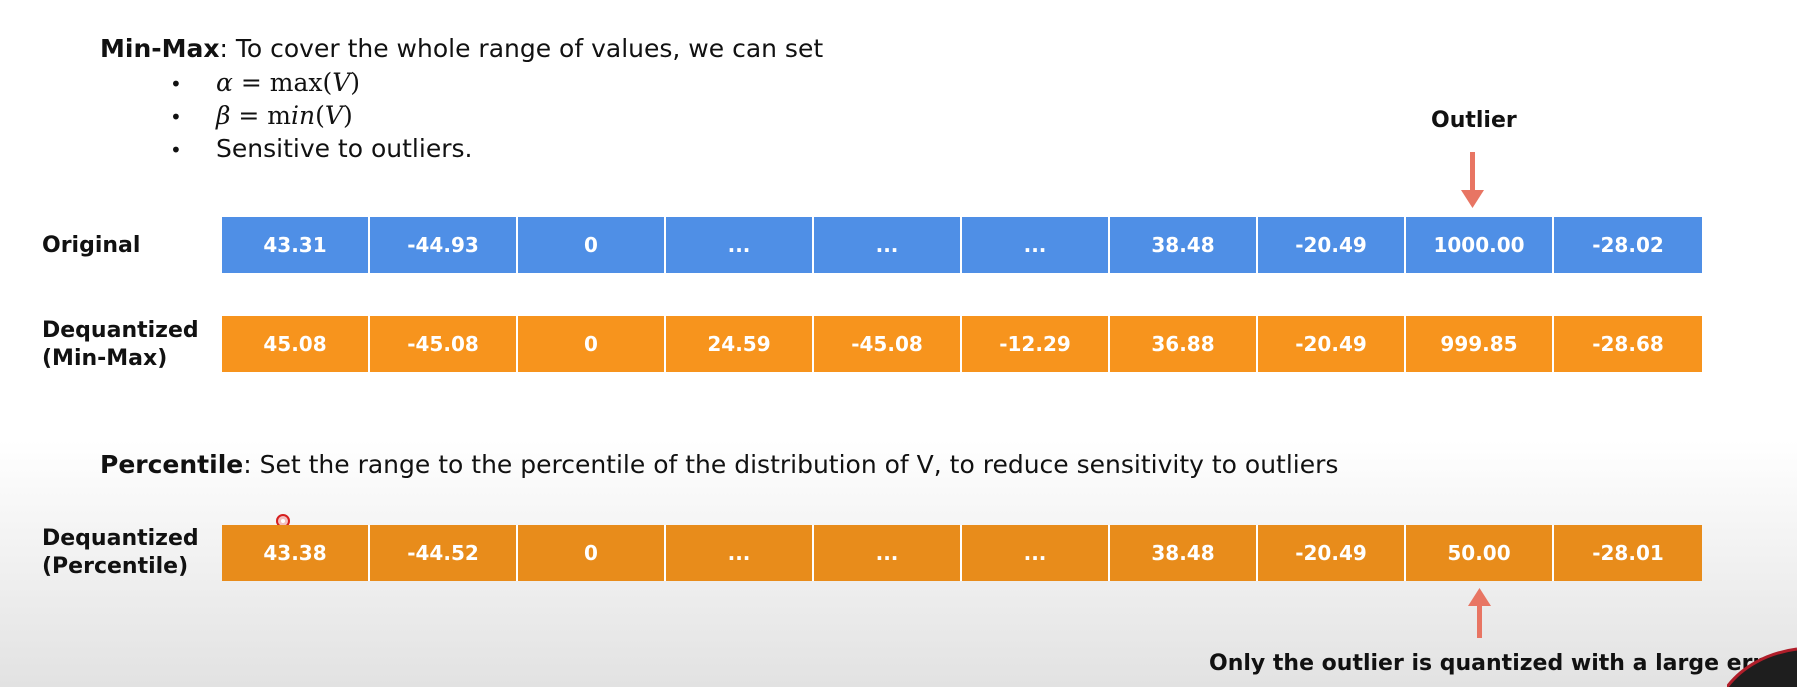 The width and height of the screenshot is (1797, 687). What do you see at coordinates (592, 245) in the screenshot?
I see `original-cell: 0` at bounding box center [592, 245].